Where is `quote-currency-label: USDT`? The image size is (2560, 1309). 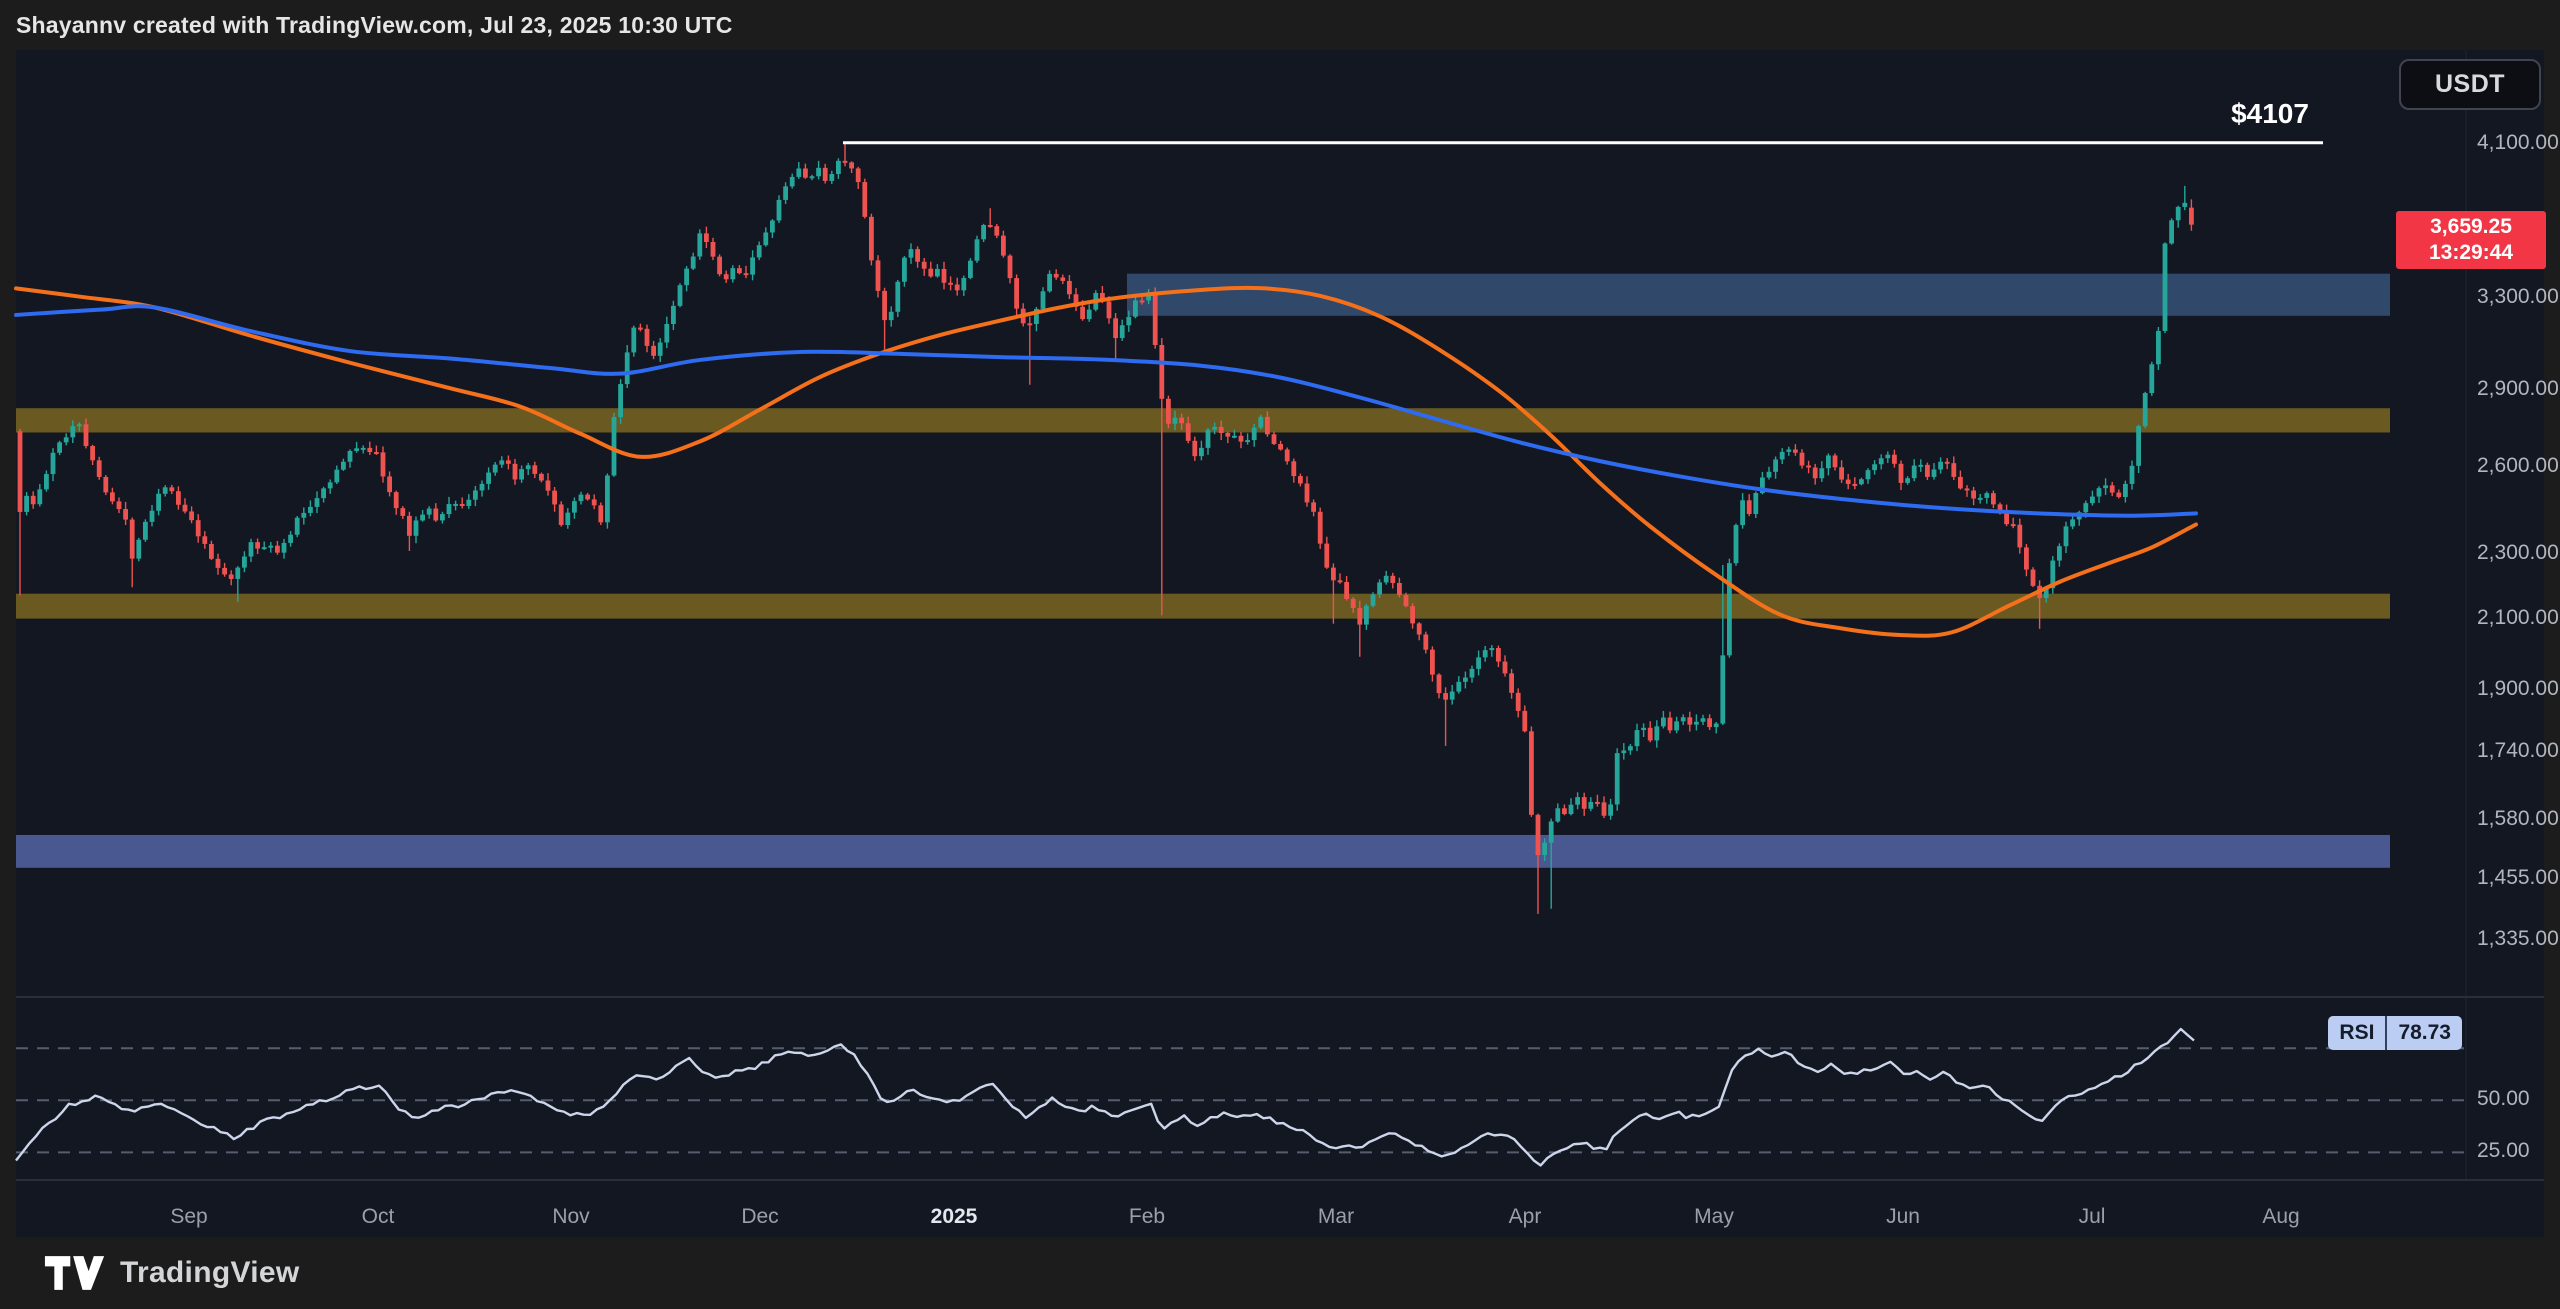
quote-currency-label: USDT is located at coordinates (2470, 84).